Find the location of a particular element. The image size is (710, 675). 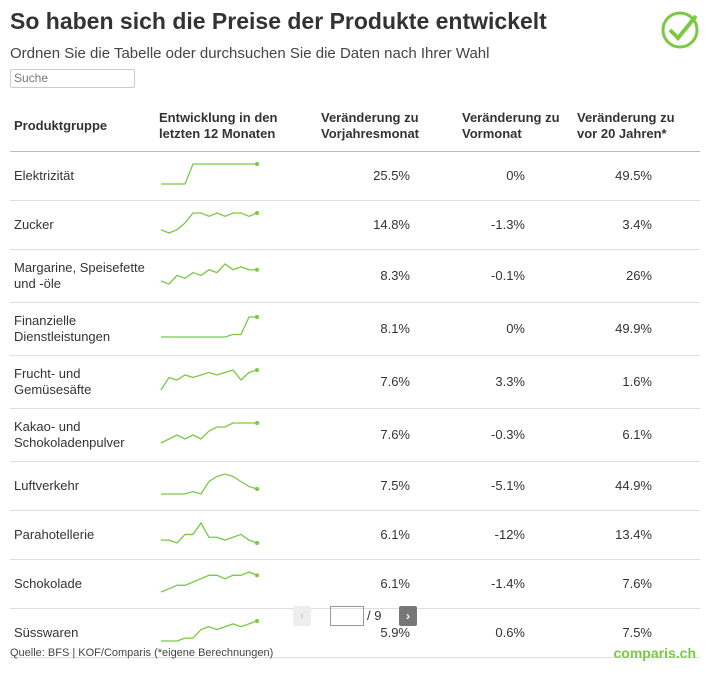

prev-button: ‹ is located at coordinates (302, 616).